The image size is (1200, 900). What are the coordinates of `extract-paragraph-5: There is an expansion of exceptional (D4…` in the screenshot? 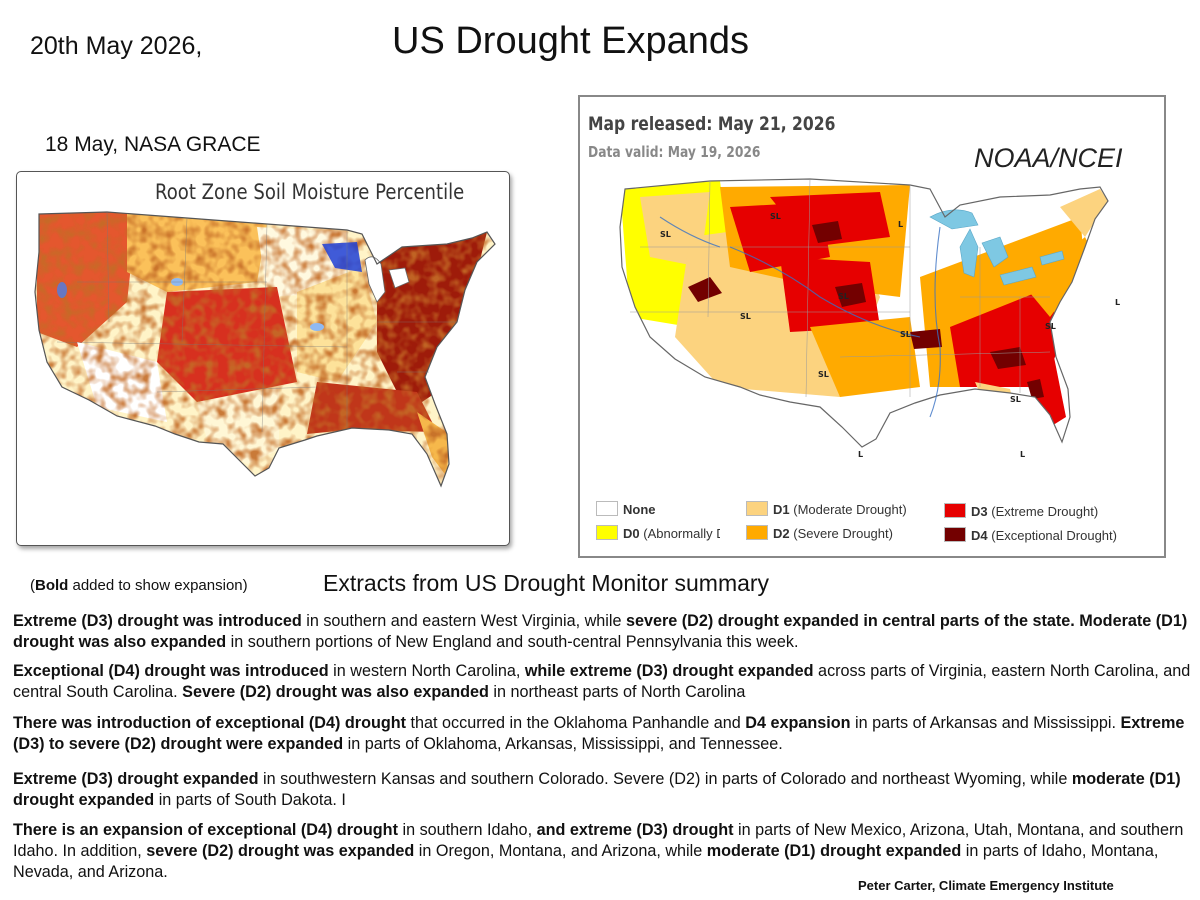 It's located at (603, 851).